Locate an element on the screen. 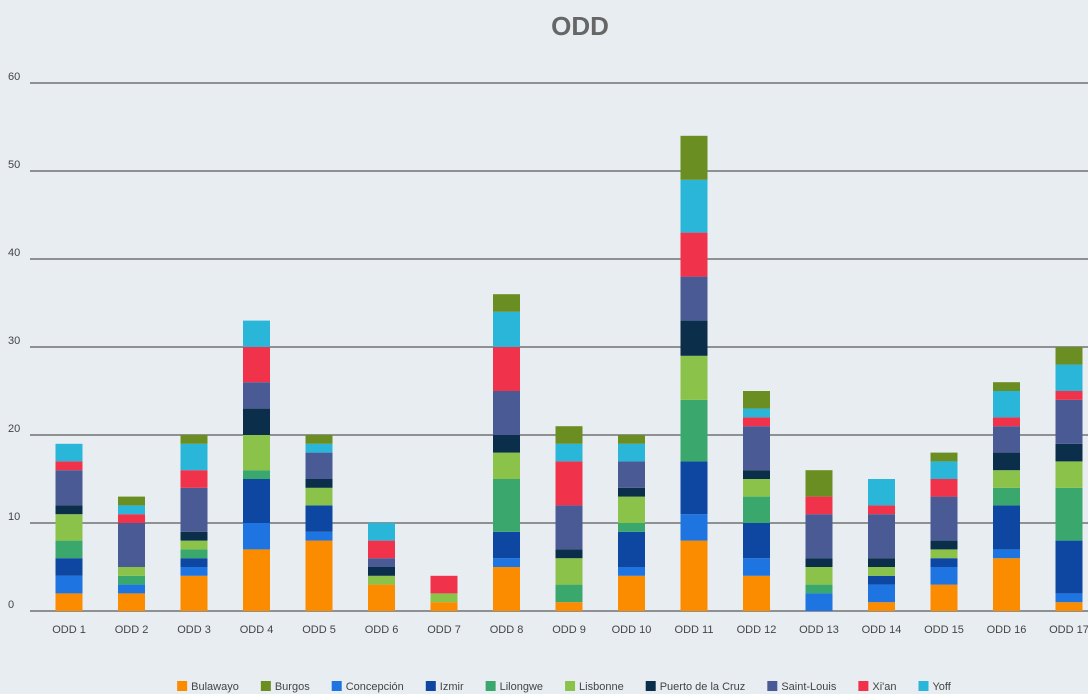  legend-label: Burgos is located at coordinates (292, 687).